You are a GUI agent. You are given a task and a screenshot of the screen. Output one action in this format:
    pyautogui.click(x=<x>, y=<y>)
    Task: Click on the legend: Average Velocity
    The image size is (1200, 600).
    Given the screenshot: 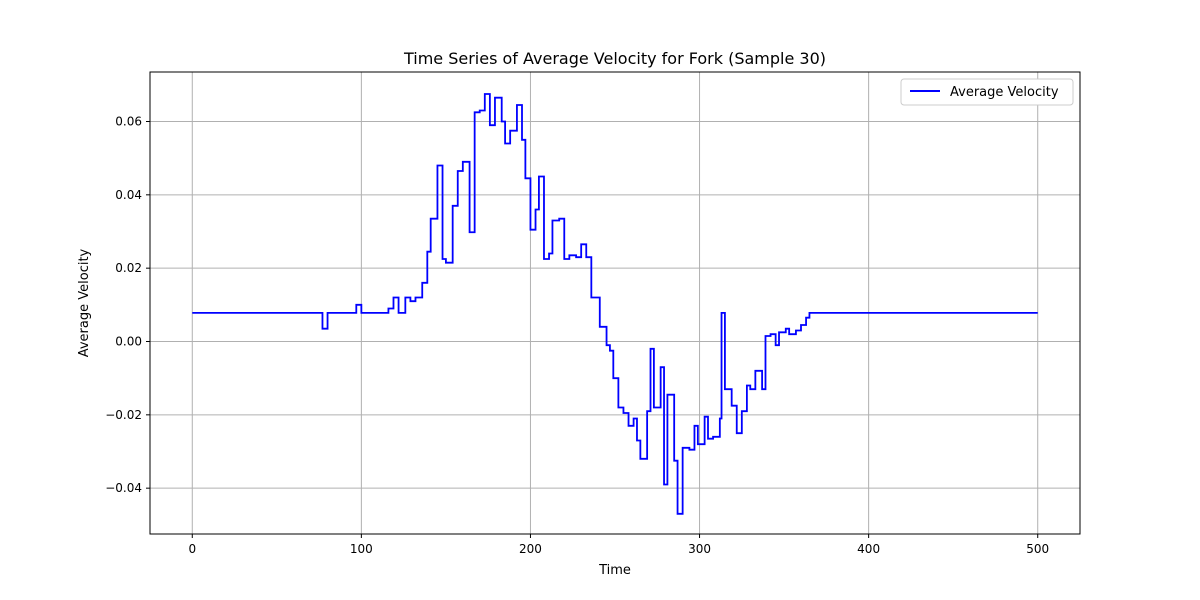 What is the action you would take?
    pyautogui.click(x=987, y=92)
    